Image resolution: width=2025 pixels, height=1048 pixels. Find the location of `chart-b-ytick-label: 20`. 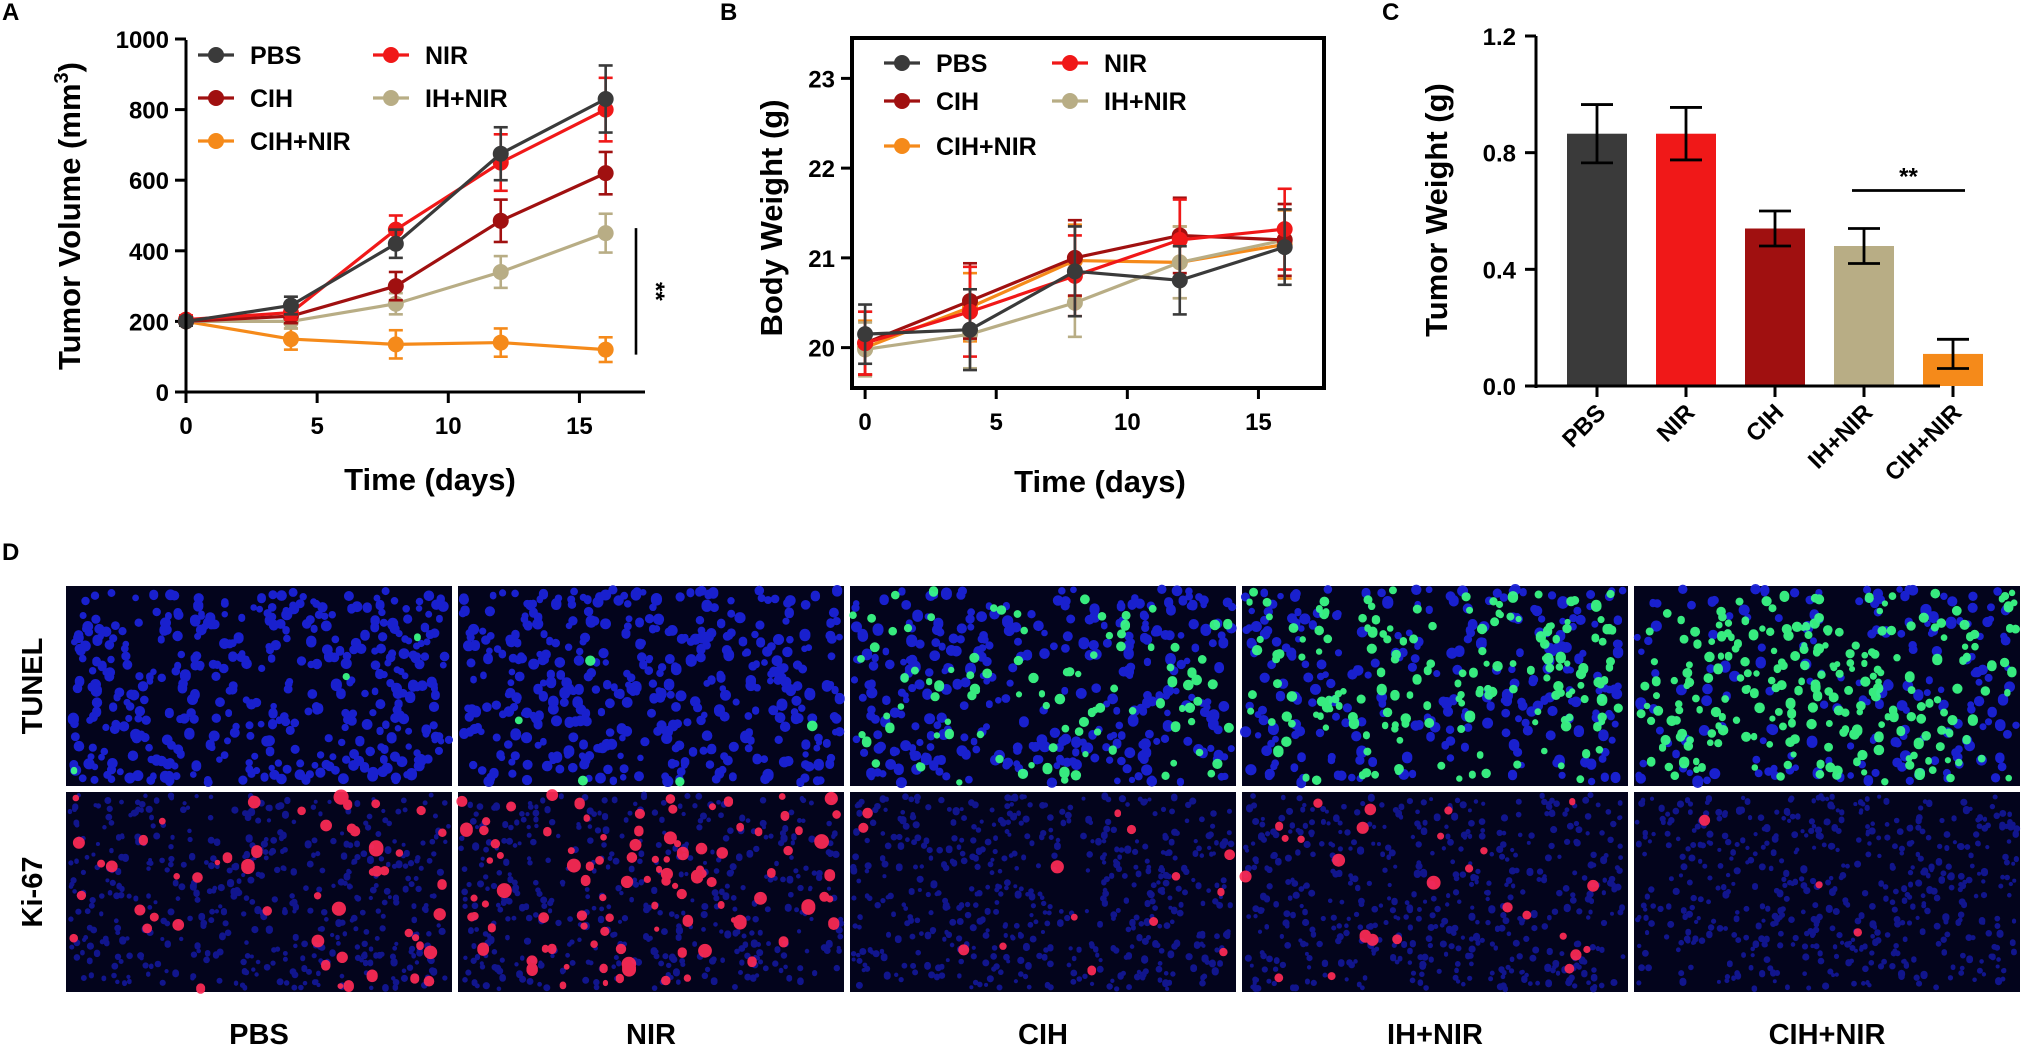

chart-b-ytick-label: 20 is located at coordinates (821, 349).